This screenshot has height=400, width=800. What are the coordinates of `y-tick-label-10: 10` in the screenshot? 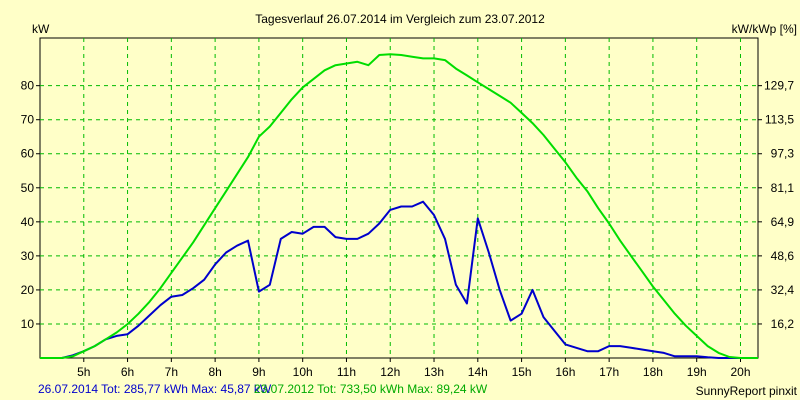 It's located at (28, 324).